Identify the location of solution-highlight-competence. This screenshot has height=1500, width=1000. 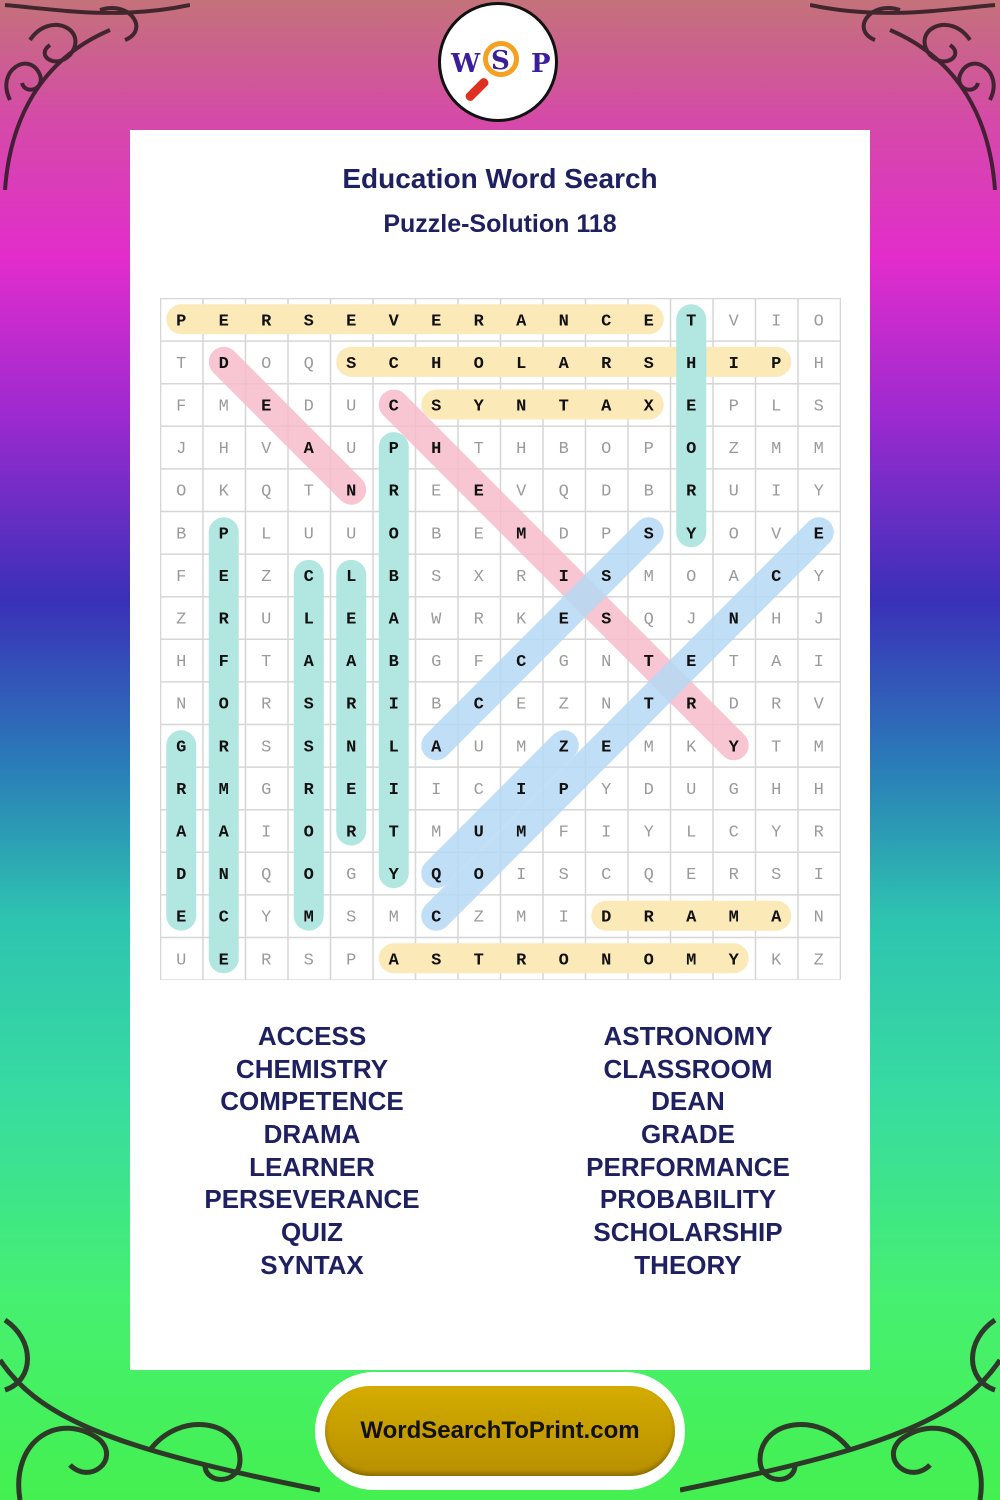
(627, 724).